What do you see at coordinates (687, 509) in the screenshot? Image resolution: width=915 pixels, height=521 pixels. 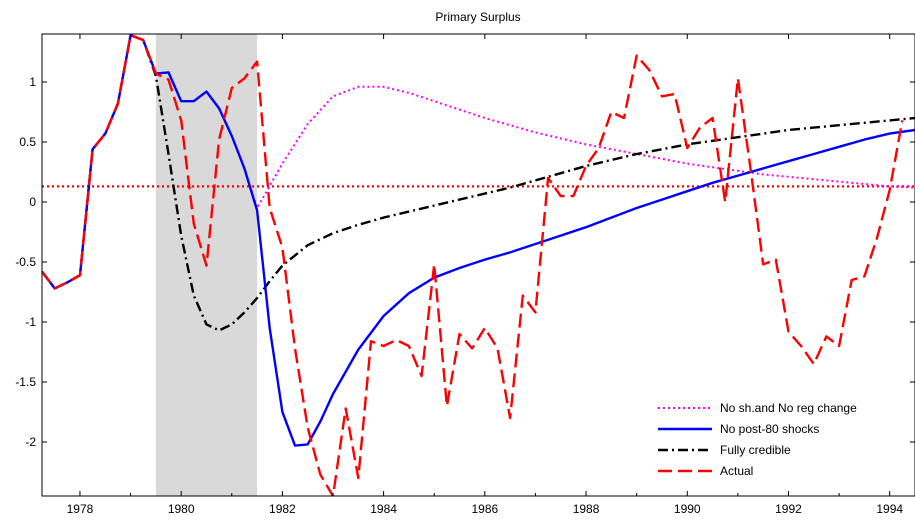 I see `x-tick-label: 1990` at bounding box center [687, 509].